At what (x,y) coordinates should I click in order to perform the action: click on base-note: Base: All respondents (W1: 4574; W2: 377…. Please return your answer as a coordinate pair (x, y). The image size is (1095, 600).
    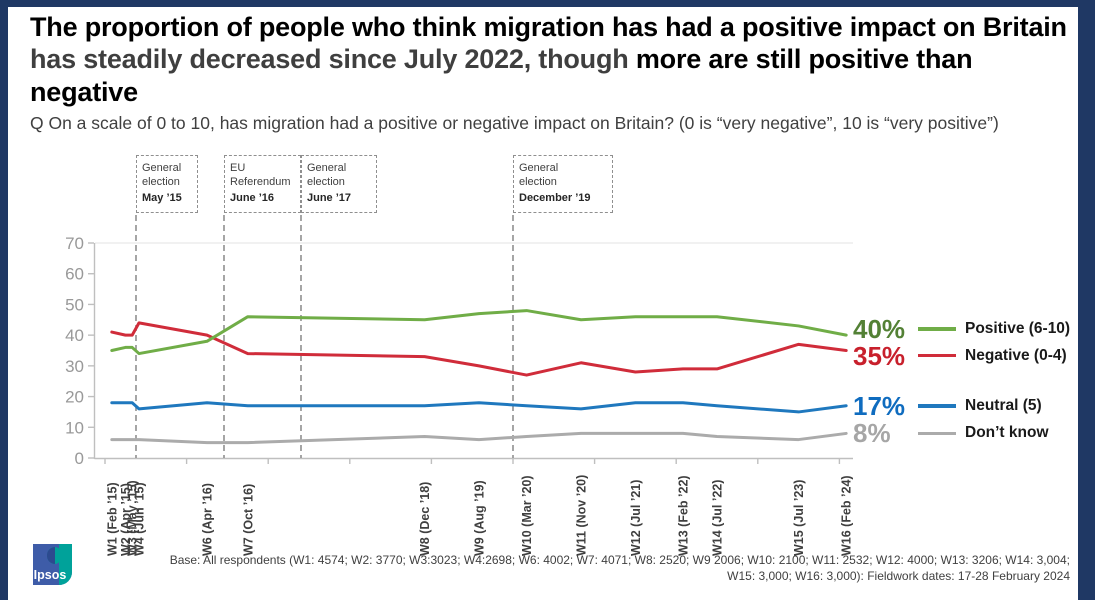
    Looking at the image, I should click on (582, 568).